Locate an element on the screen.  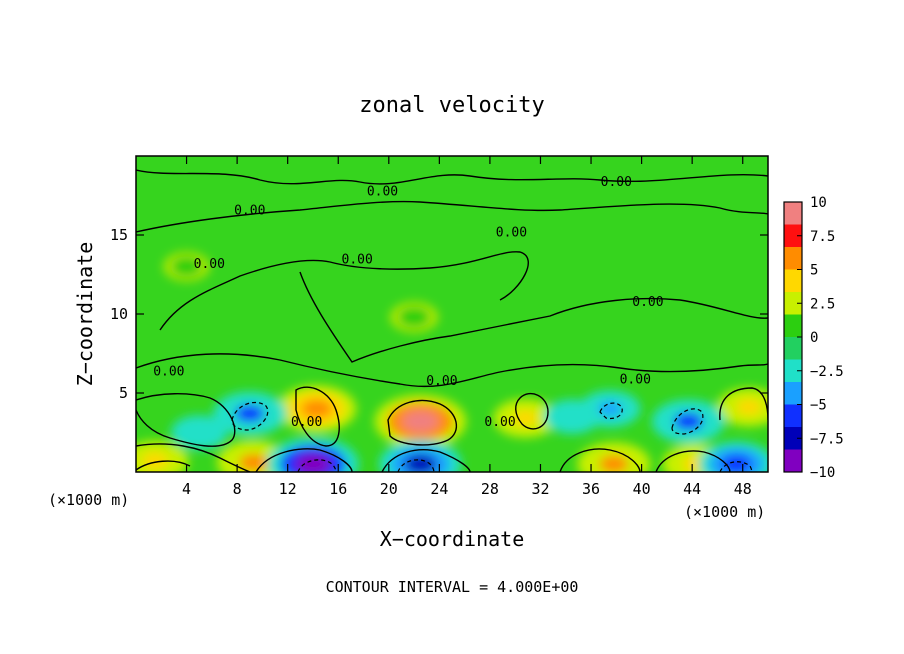
chart-title: zonal velocity is located at coordinates (451, 105).